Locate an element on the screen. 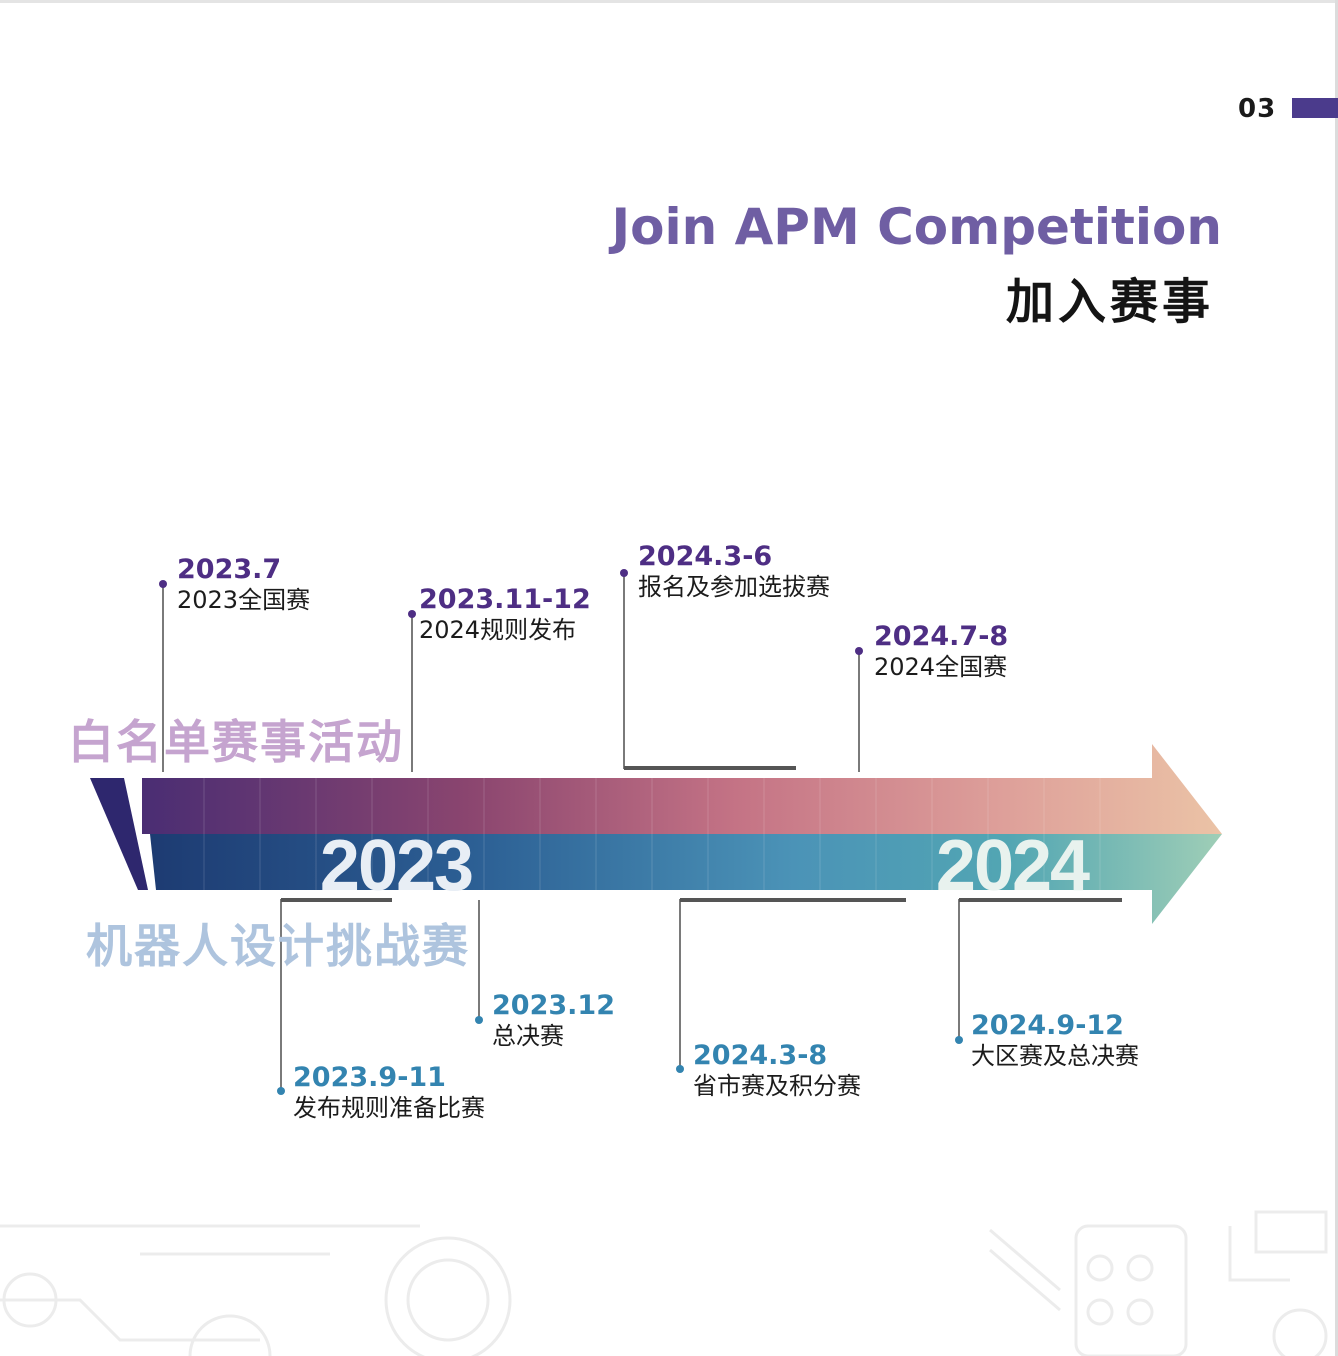 The height and width of the screenshot is (1356, 1338). event-date: 2023.9-11 is located at coordinates (369, 1077).